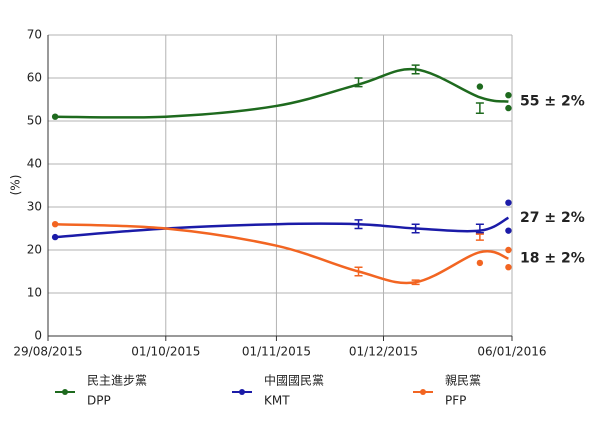  I want to click on y-tick-label: 40, so click(34, 164).